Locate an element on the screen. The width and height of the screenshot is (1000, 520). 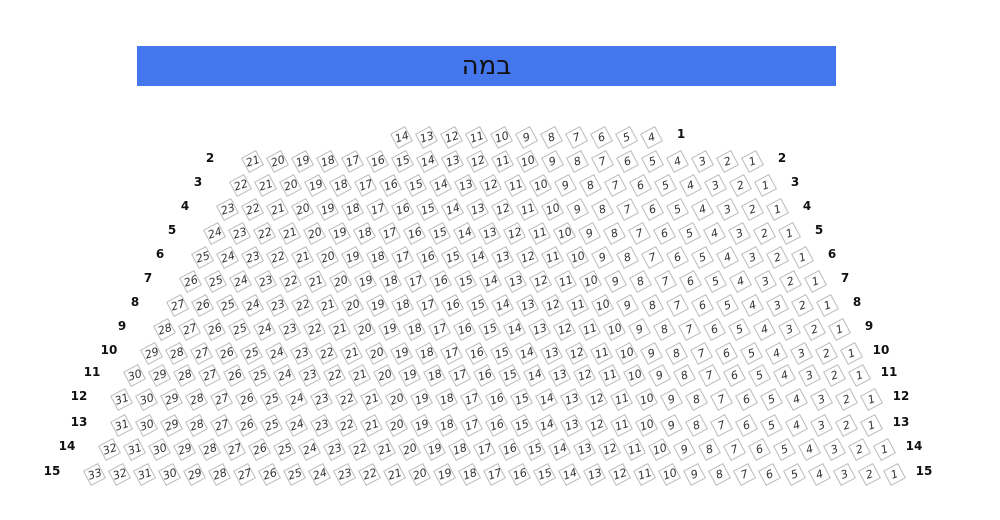
seat-row-6-17: 17 is located at coordinates (402, 257).